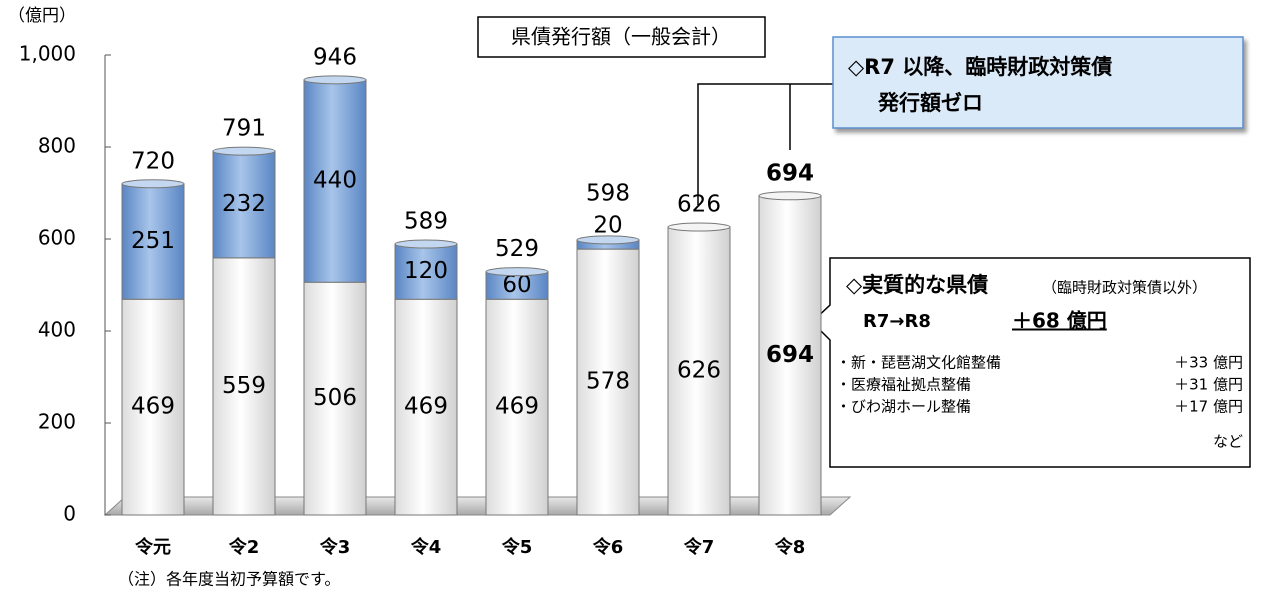 The image size is (1264, 598). What do you see at coordinates (699, 547) in the screenshot?
I see `x-tick-label: 令7` at bounding box center [699, 547].